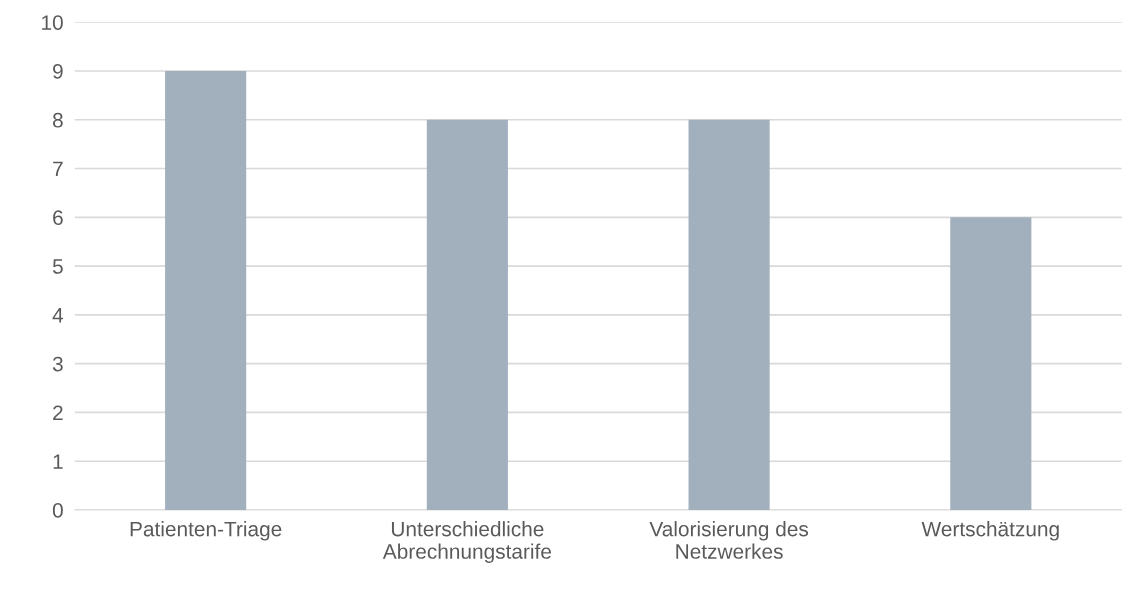 The image size is (1133, 600). What do you see at coordinates (206, 531) in the screenshot?
I see `x-tick-label: Patienten-Triage` at bounding box center [206, 531].